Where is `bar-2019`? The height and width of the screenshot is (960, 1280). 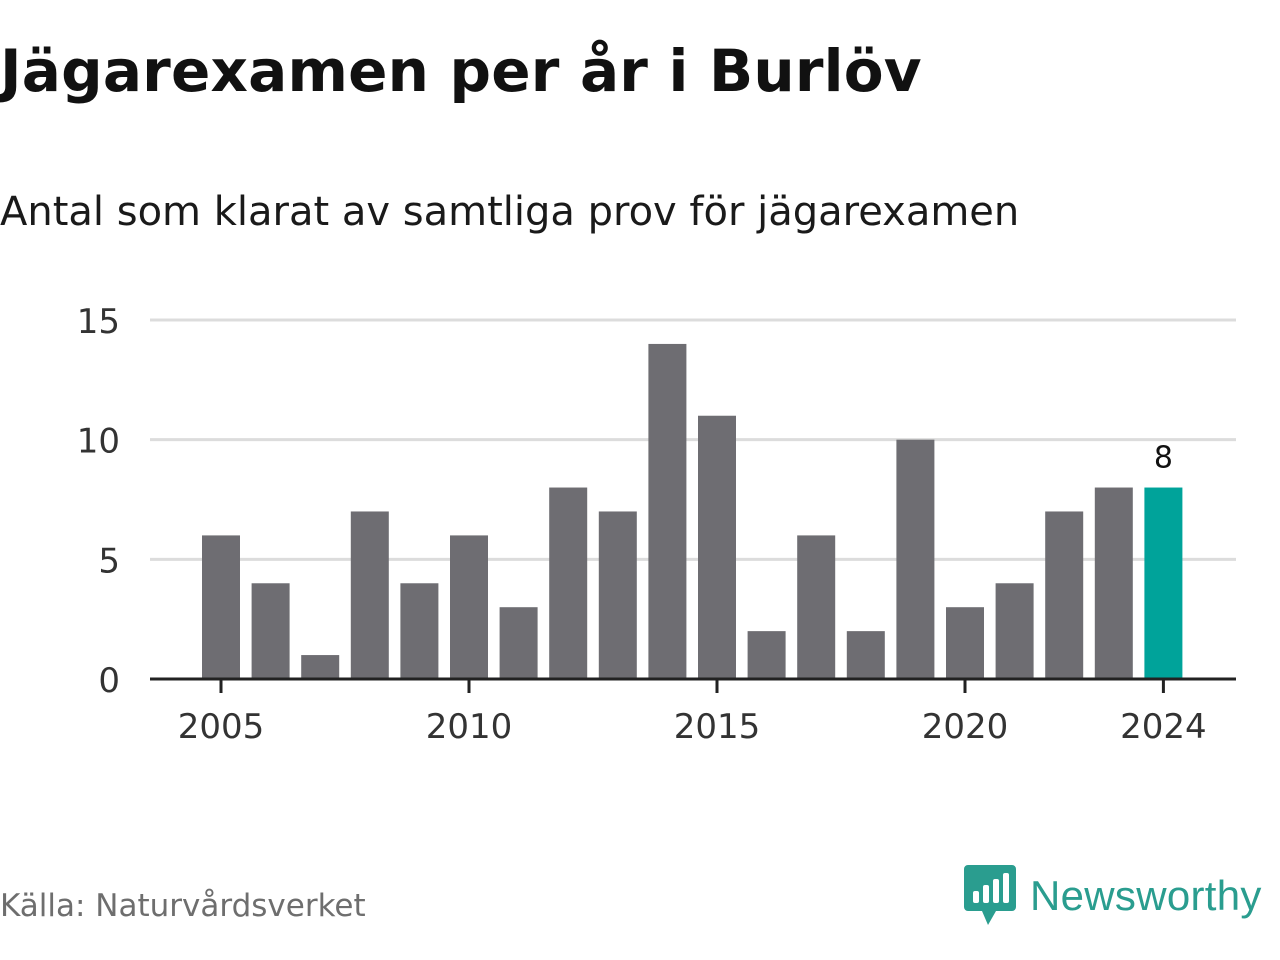 bar-2019 is located at coordinates (915, 559).